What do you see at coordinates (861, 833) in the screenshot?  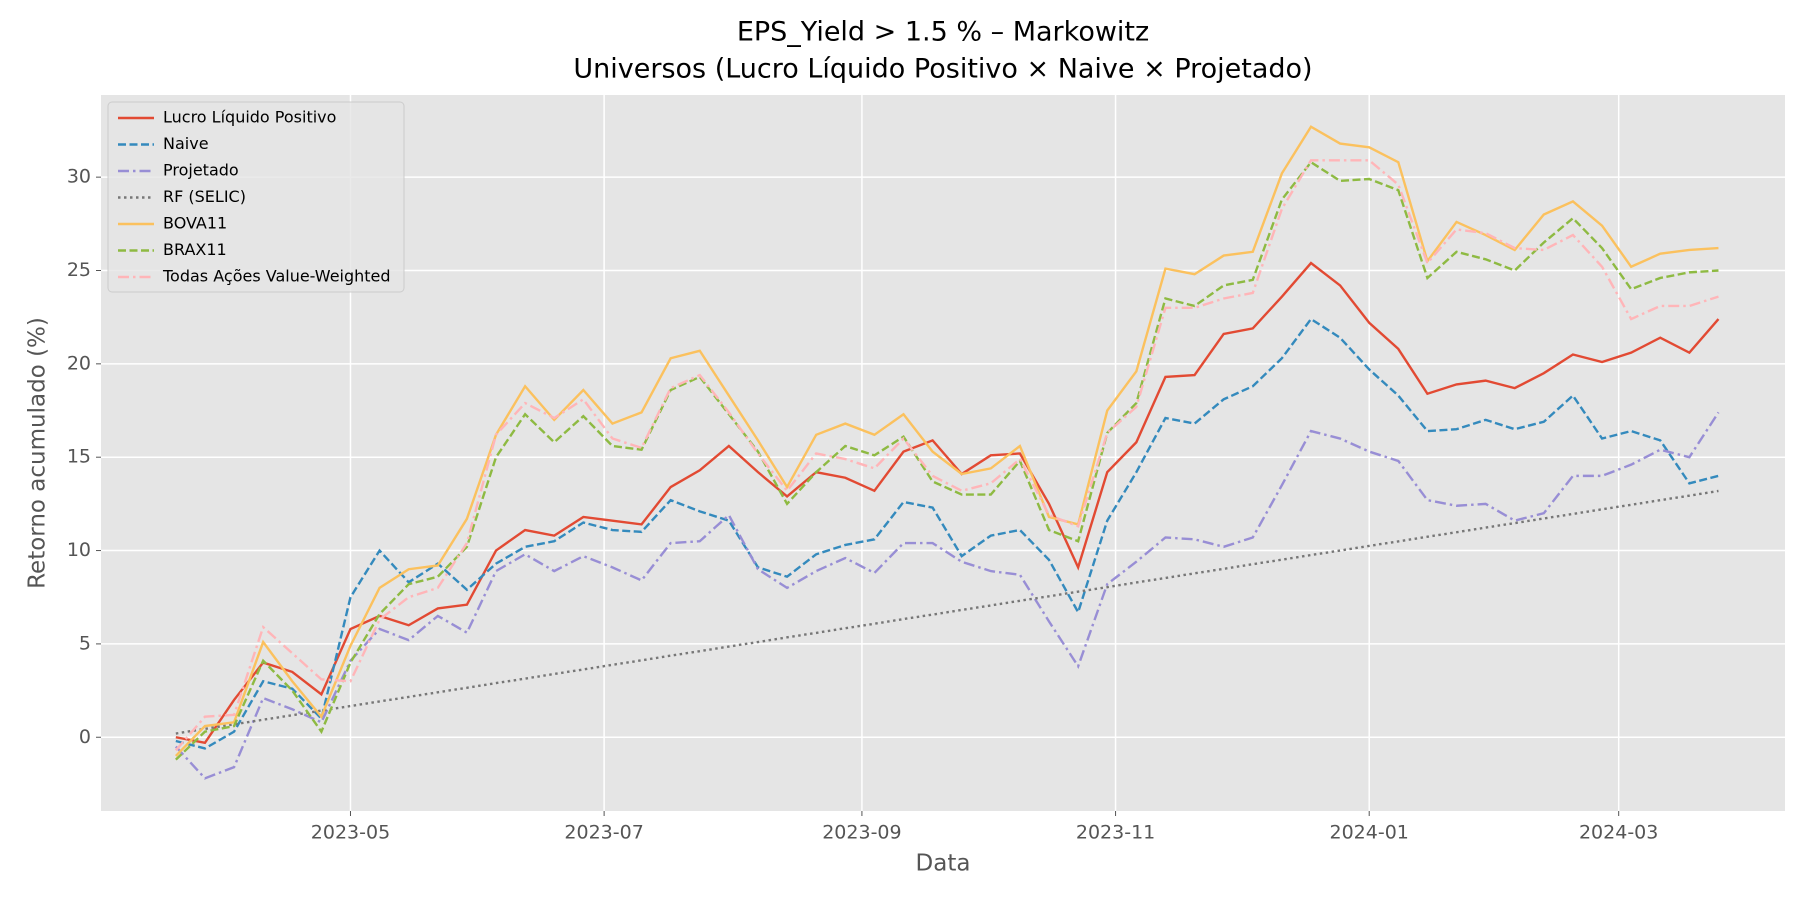 I see `x-tick-label: 2023-09` at bounding box center [861, 833].